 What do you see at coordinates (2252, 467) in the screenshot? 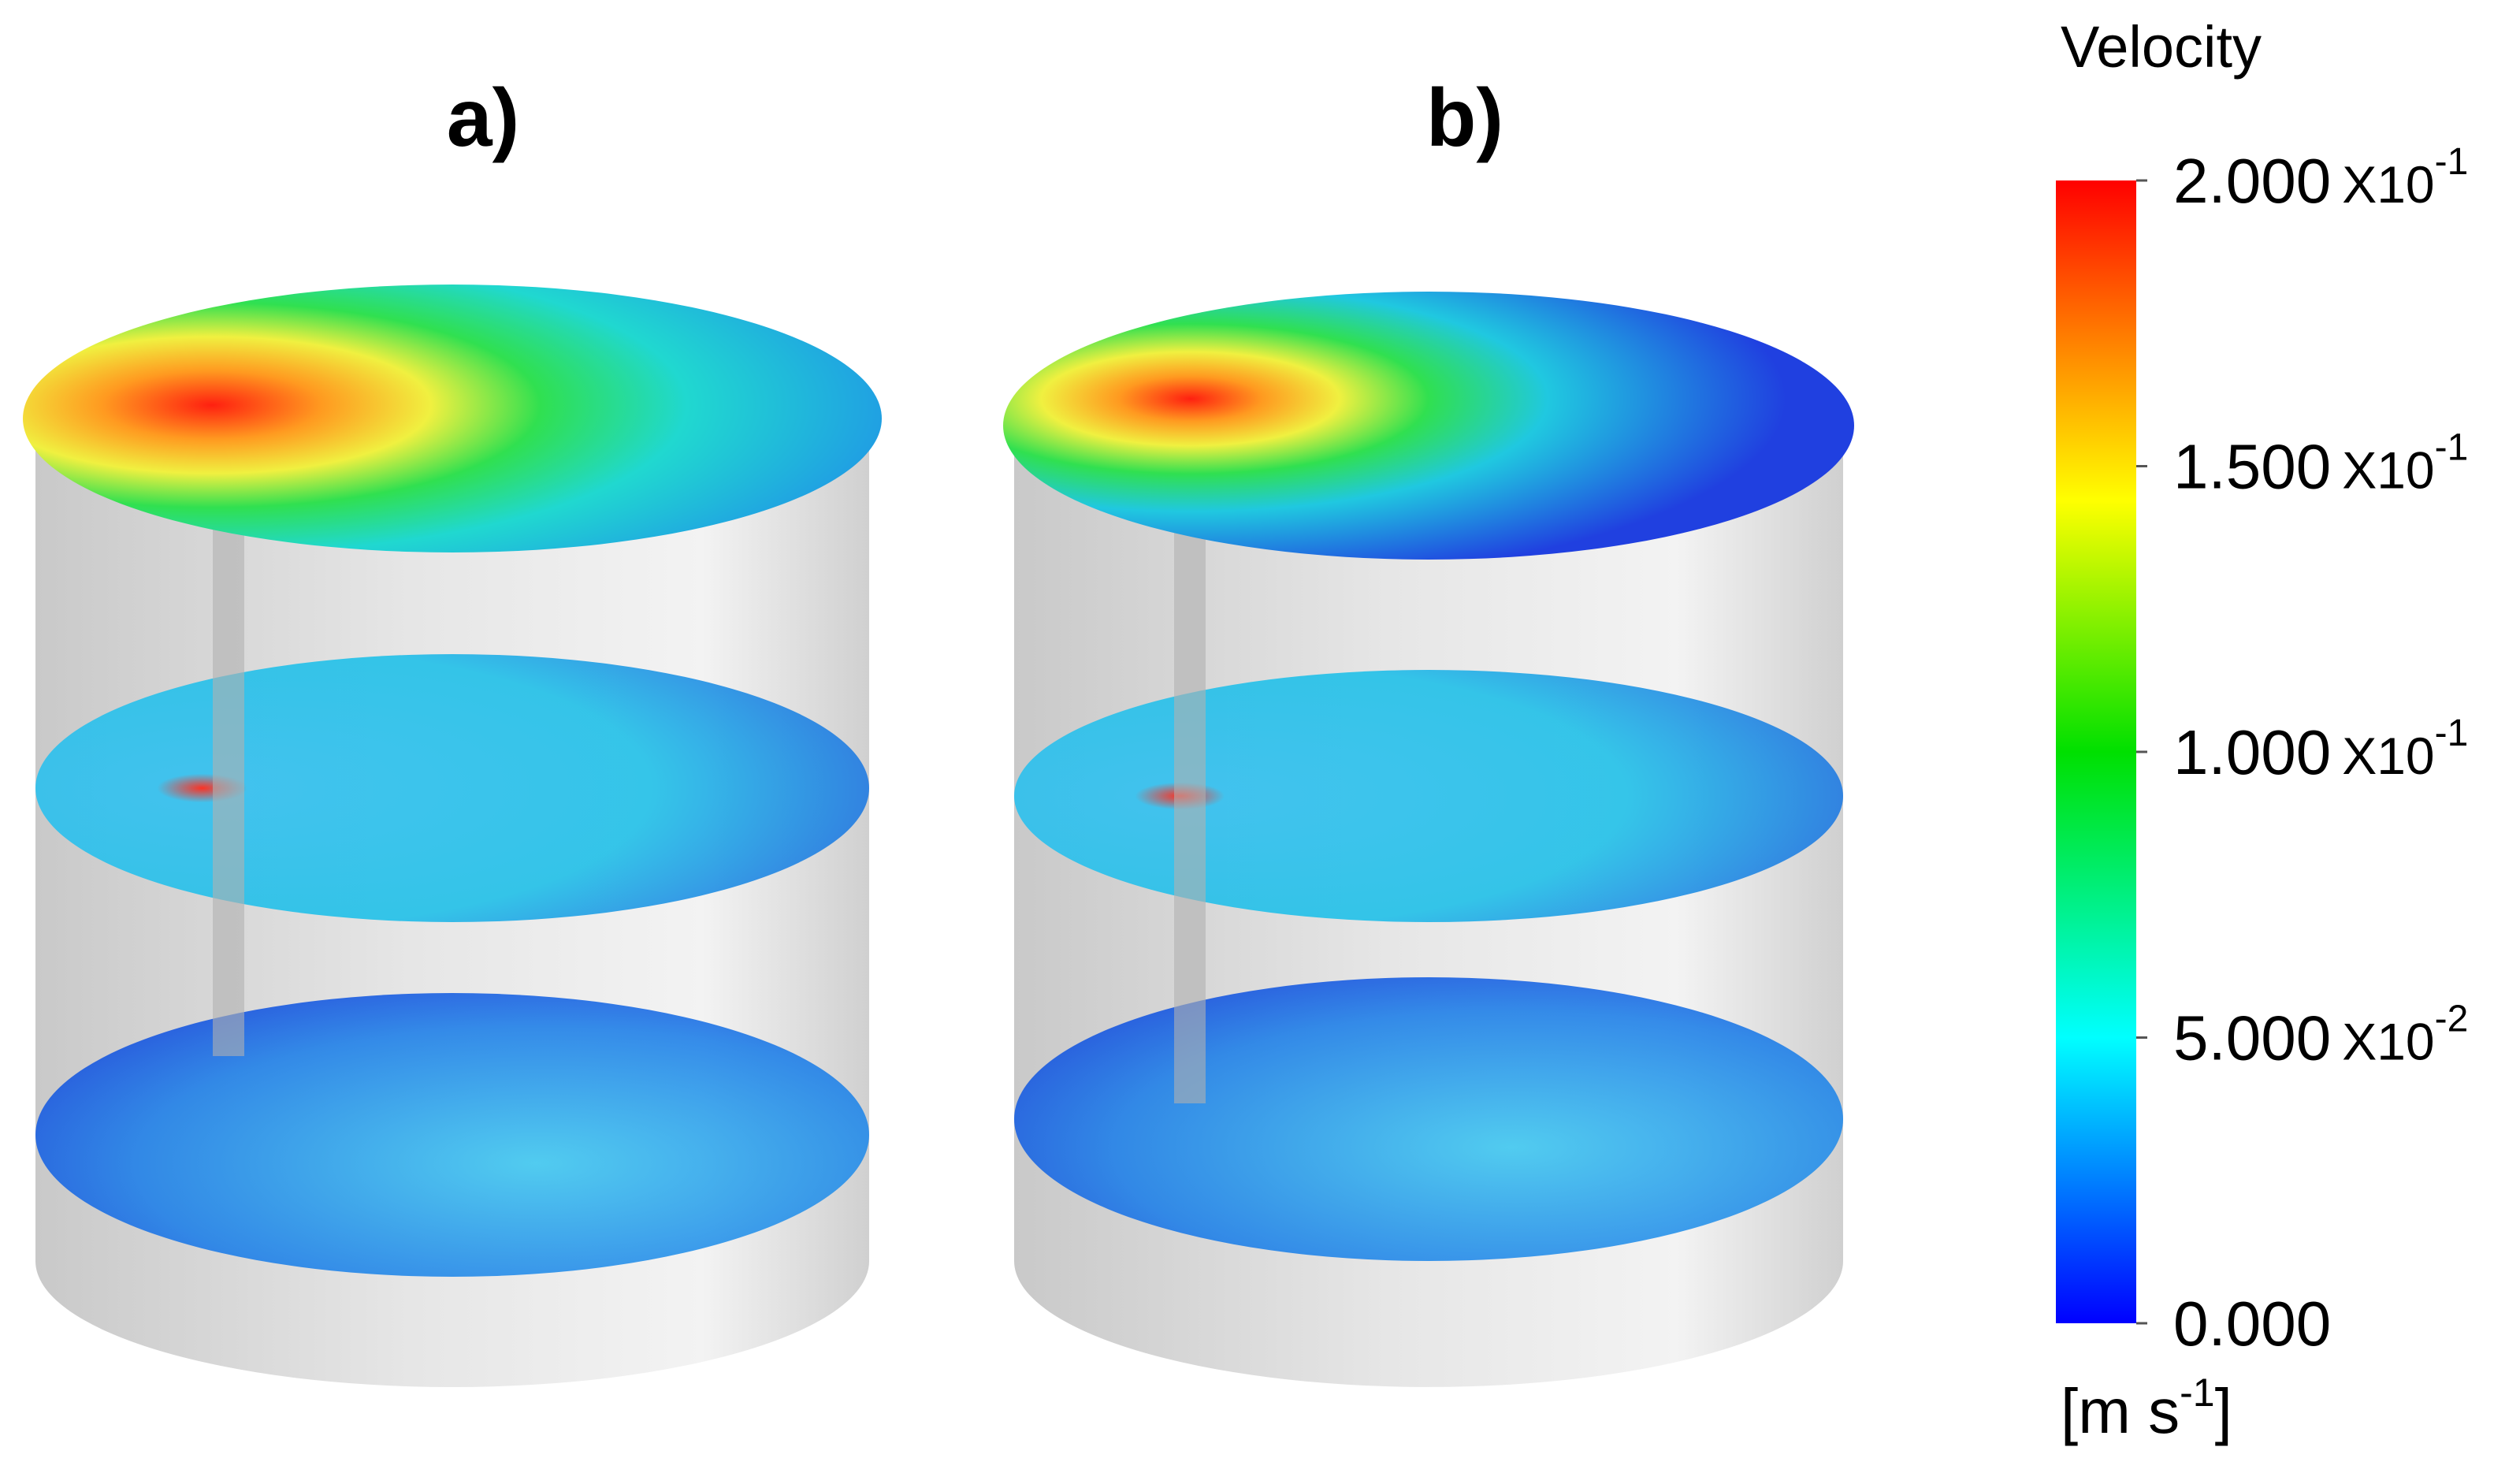
I see `tick-mantissa: 1.500` at bounding box center [2252, 467].